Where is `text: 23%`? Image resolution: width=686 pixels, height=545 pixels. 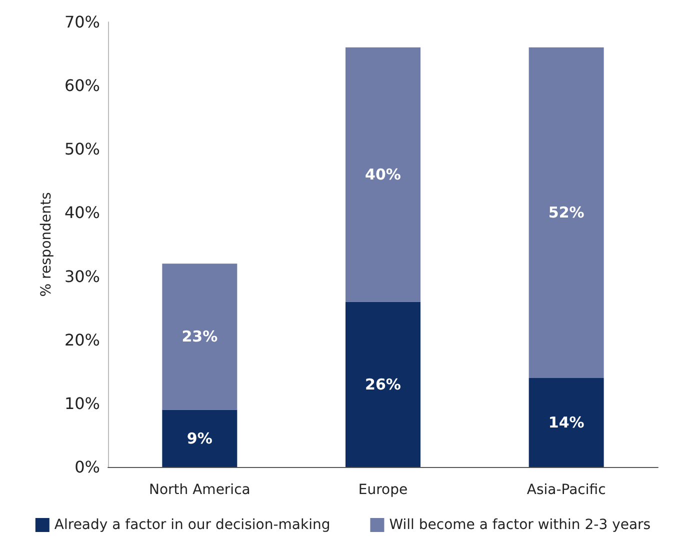 text: 23% is located at coordinates (200, 337).